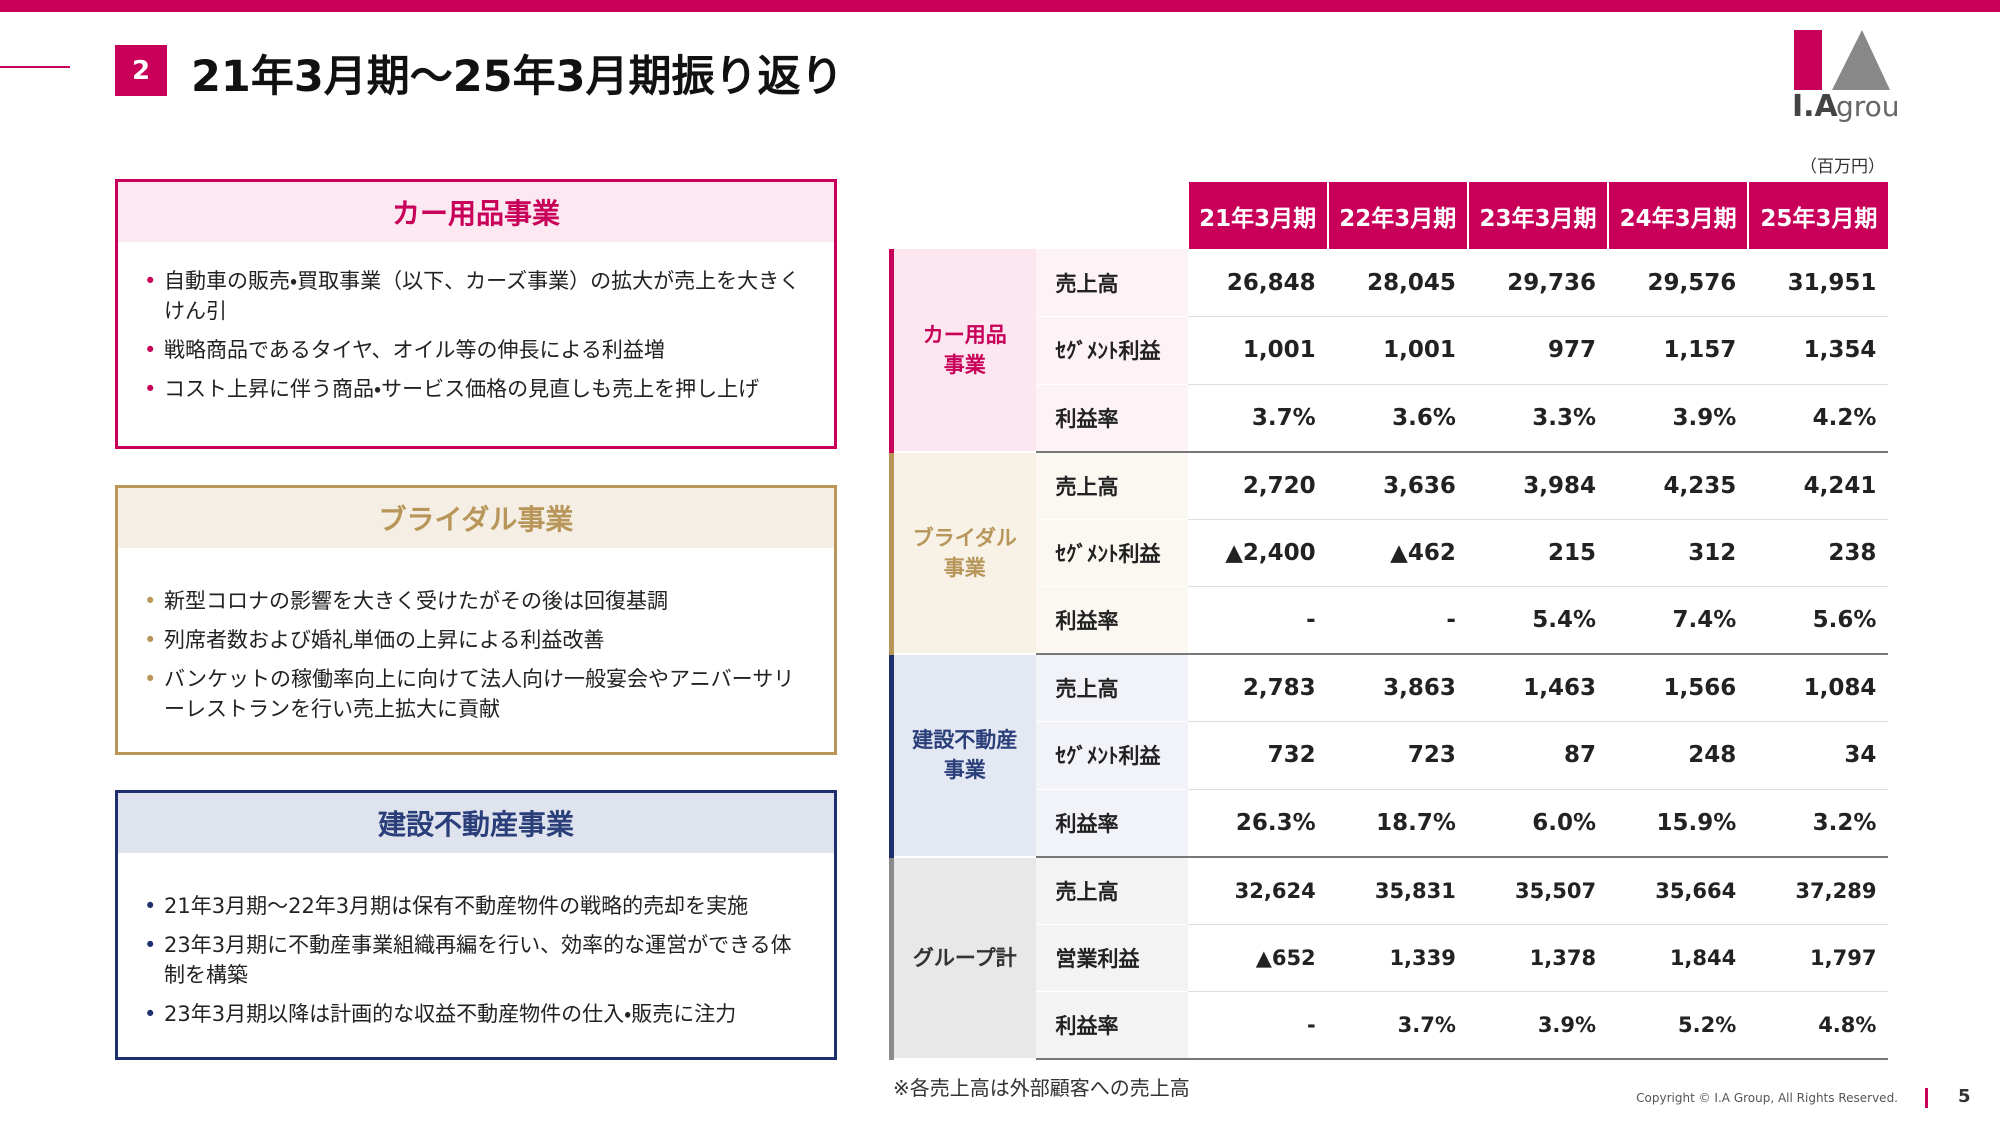  Describe the element at coordinates (478, 906) in the screenshot. I see `bullet: 21年3月期～22年3月期は保有不動産物件の戦略的売却を実施` at that location.